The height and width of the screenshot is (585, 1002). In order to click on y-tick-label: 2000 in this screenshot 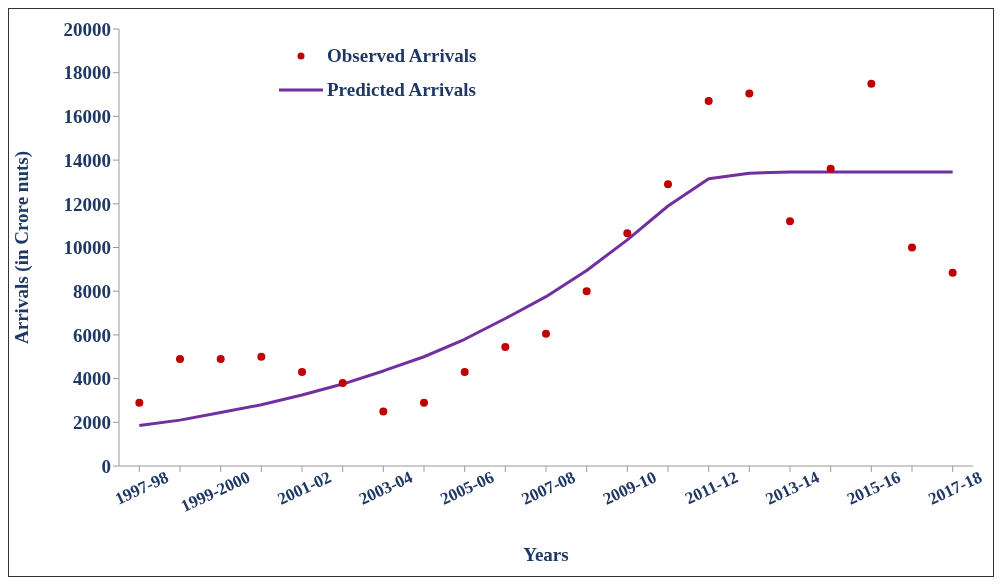, I will do `click(92, 423)`.